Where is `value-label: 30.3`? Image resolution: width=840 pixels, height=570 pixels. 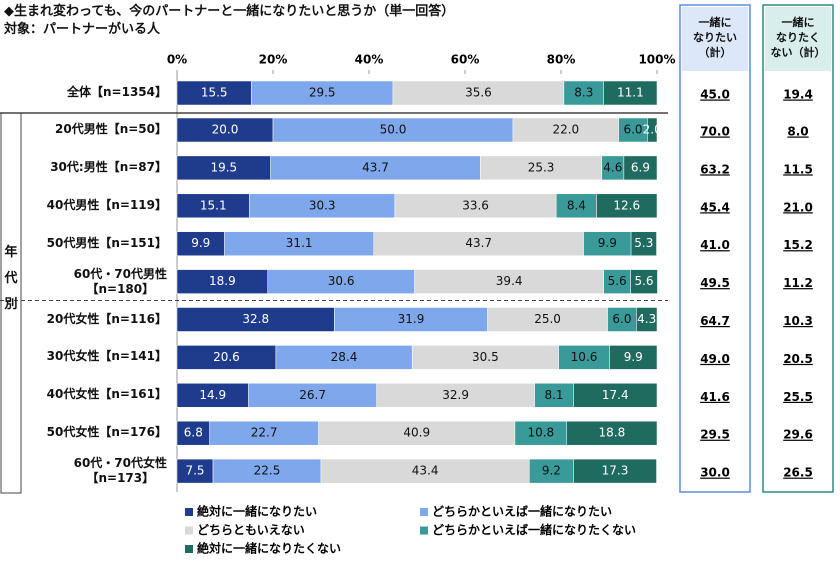 value-label: 30.3 is located at coordinates (322, 205).